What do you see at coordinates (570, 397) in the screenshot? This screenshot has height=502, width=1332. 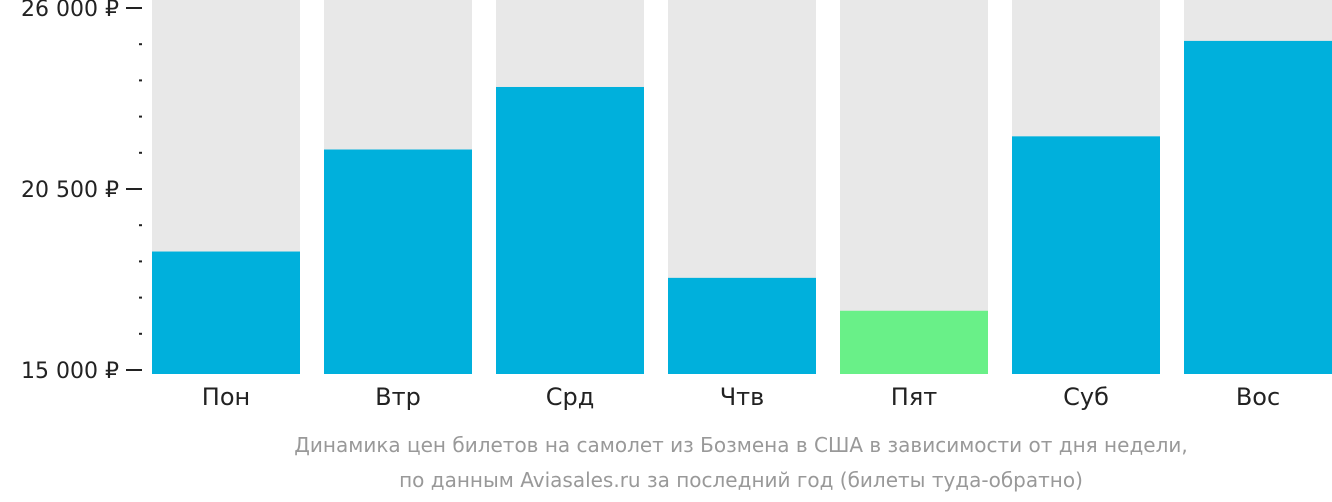 I see `x-category-label: Срд` at bounding box center [570, 397].